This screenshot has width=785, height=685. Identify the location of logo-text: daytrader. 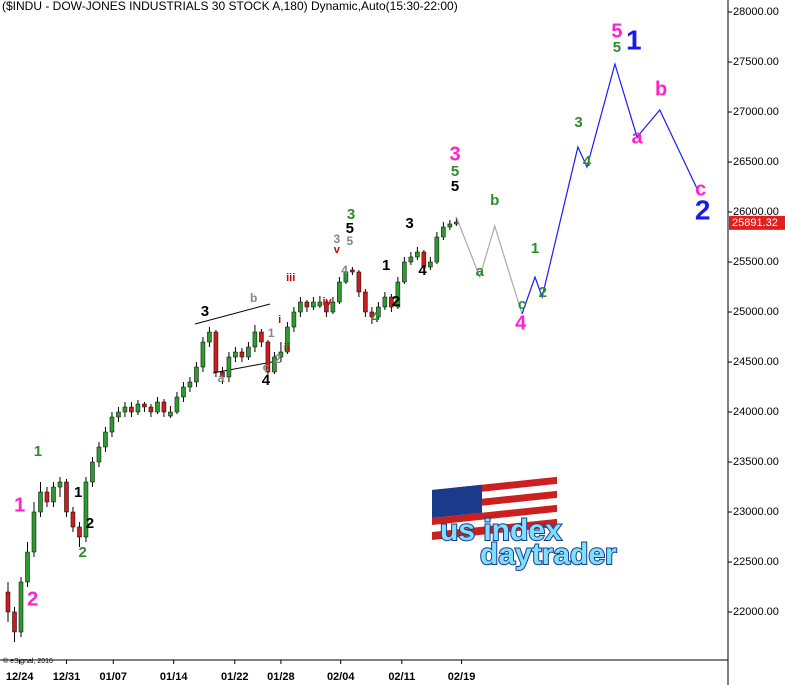
(548, 554).